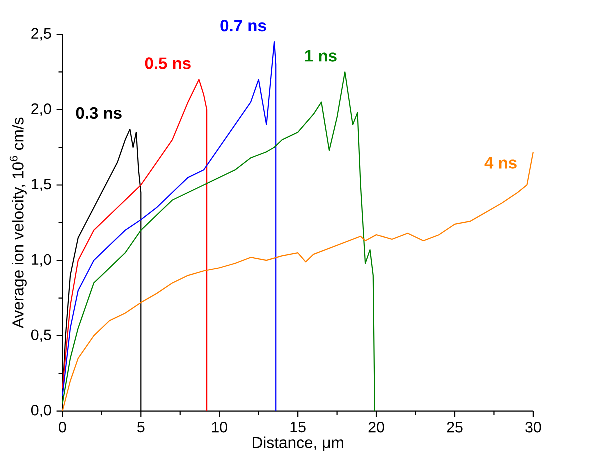 This screenshot has height=462, width=615. Describe the element at coordinates (220, 427) in the screenshot. I see `x-tick-label: 10` at that location.